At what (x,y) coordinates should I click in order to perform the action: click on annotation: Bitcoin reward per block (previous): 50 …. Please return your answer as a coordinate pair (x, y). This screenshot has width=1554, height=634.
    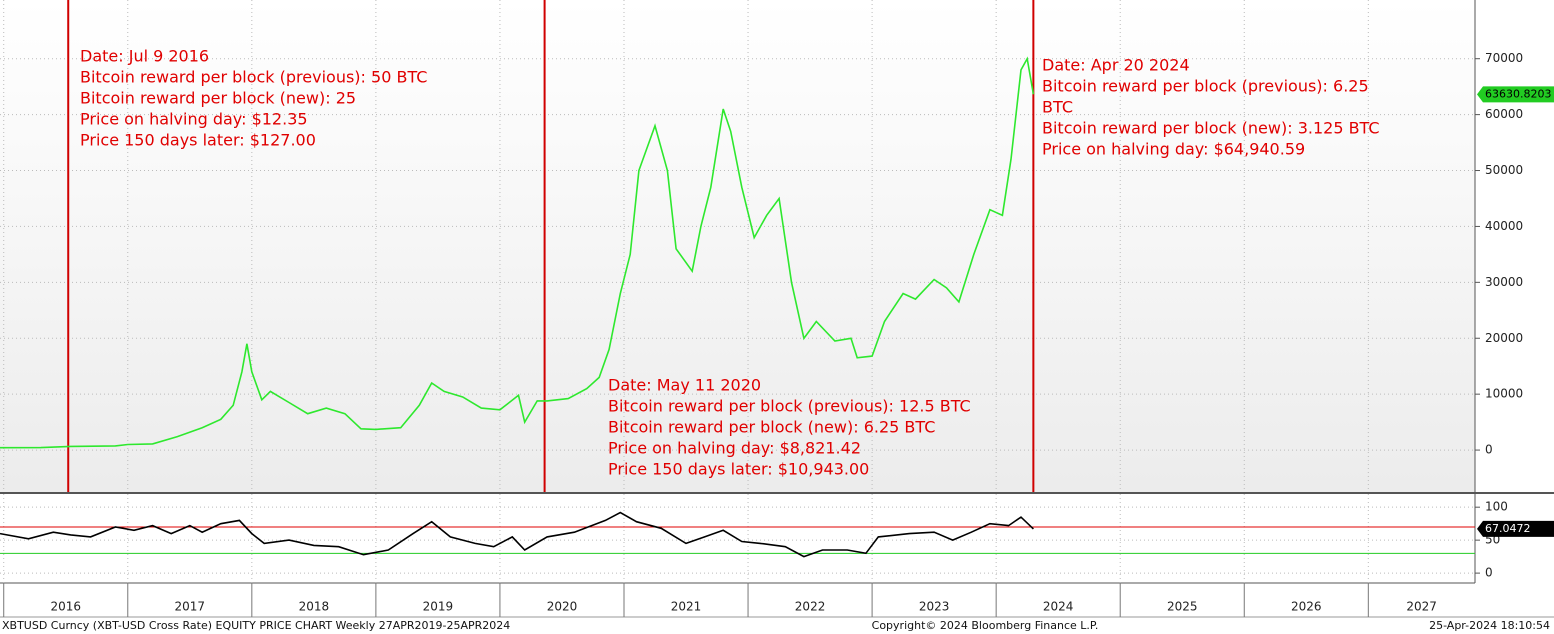
    Looking at the image, I should click on (253, 77).